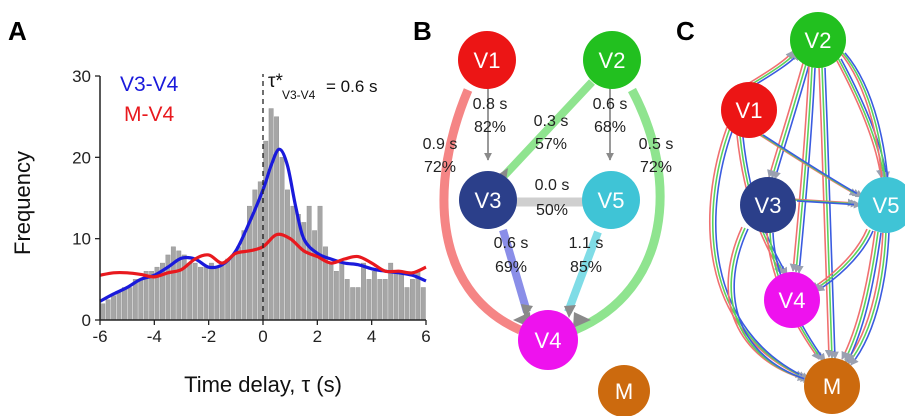 Image resolution: width=905 pixels, height=416 pixels. I want to click on edge-label-v5-v4-percent: 85%, so click(586, 267).